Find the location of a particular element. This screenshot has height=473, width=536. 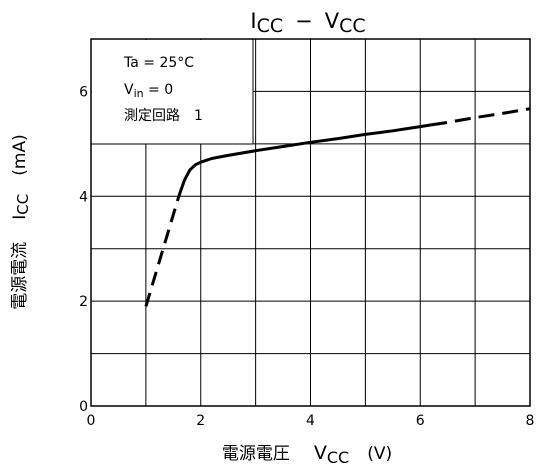

condition-vin: Vin = 0 is located at coordinates (148, 91).